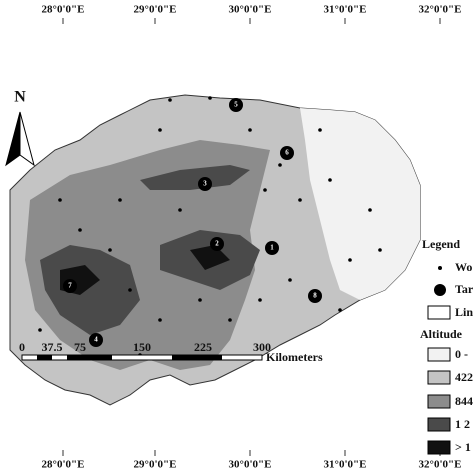 This screenshot has height=474, width=474. What do you see at coordinates (80, 347) in the screenshot?
I see `scale-label: 75` at bounding box center [80, 347].